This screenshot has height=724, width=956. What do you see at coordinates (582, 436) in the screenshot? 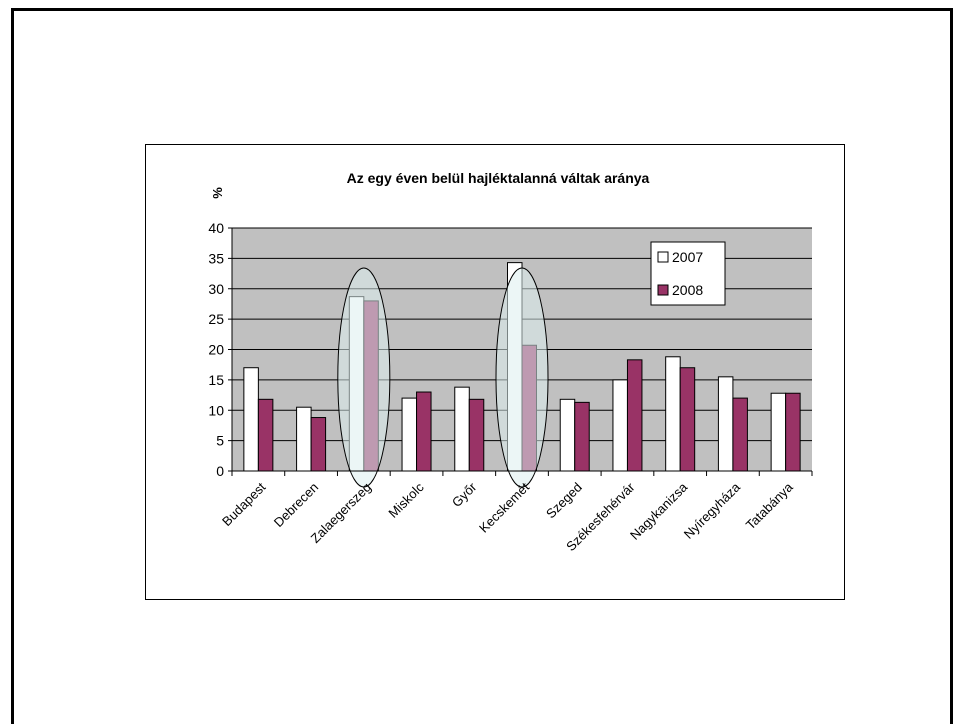
I see `bar-2008-szeged` at bounding box center [582, 436].